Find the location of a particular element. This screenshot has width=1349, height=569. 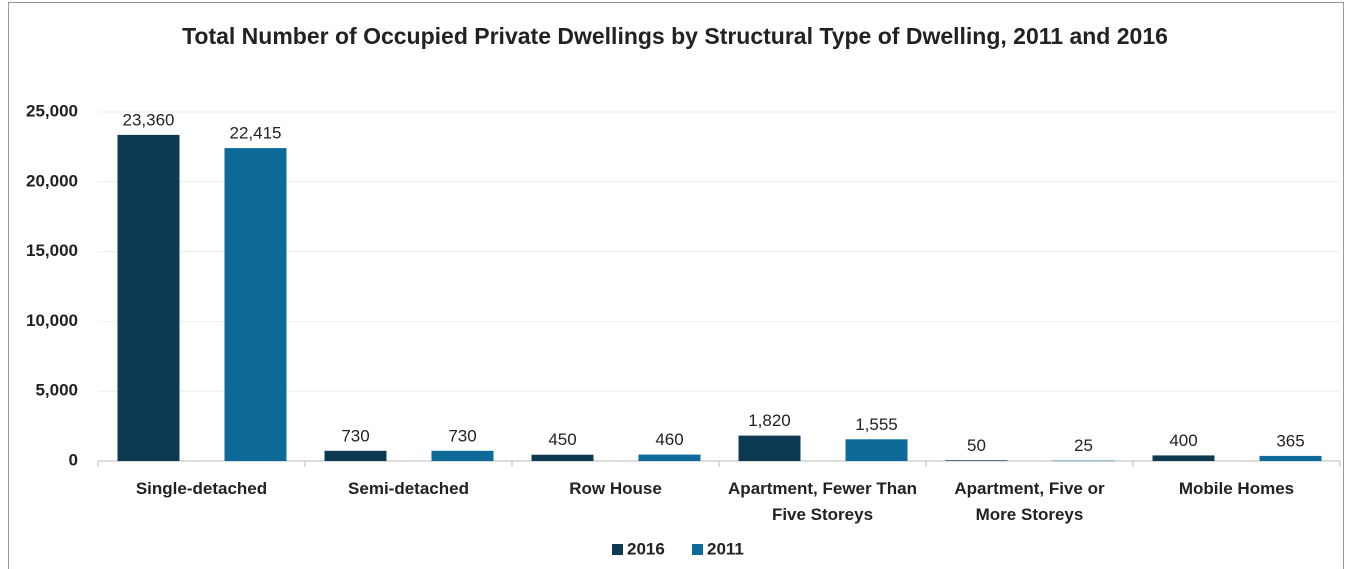

data-label: 23,360 is located at coordinates (149, 119).